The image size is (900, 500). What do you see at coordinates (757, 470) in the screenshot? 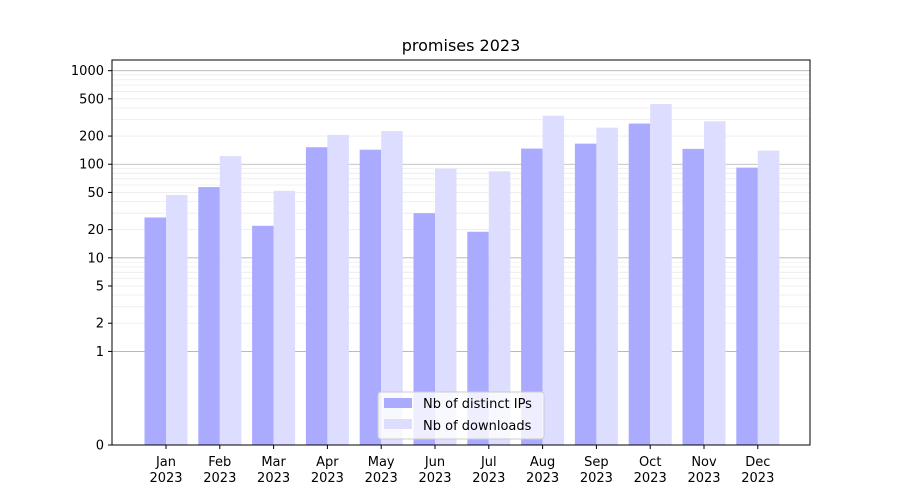
I see `x-tick-label: Dec 2023` at bounding box center [757, 470].